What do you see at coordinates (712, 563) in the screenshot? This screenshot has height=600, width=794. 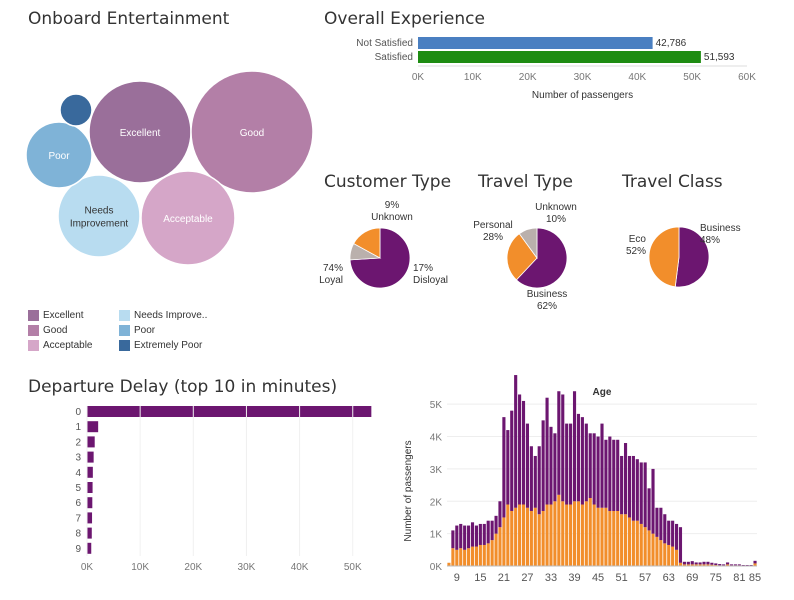 I see `age-bar-74-purple` at bounding box center [712, 563].